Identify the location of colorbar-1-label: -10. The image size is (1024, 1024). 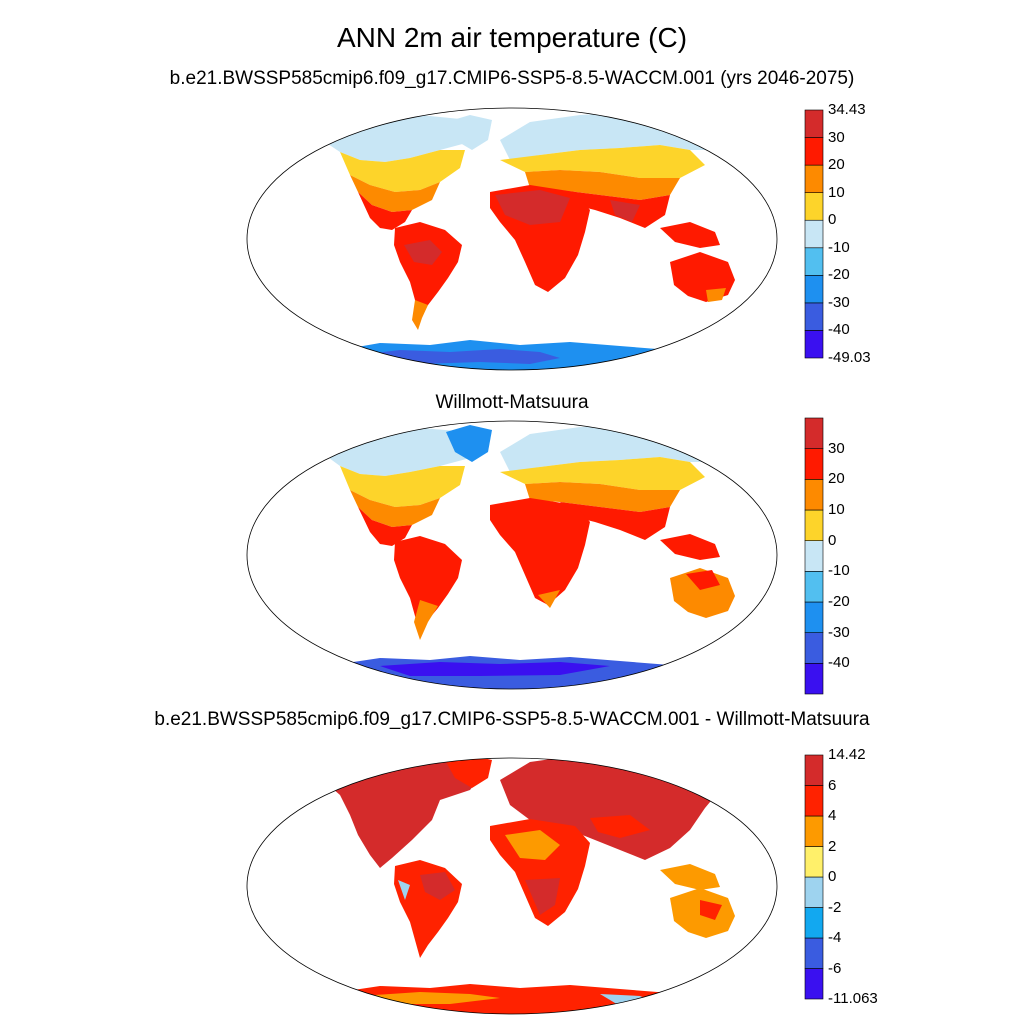
(839, 247).